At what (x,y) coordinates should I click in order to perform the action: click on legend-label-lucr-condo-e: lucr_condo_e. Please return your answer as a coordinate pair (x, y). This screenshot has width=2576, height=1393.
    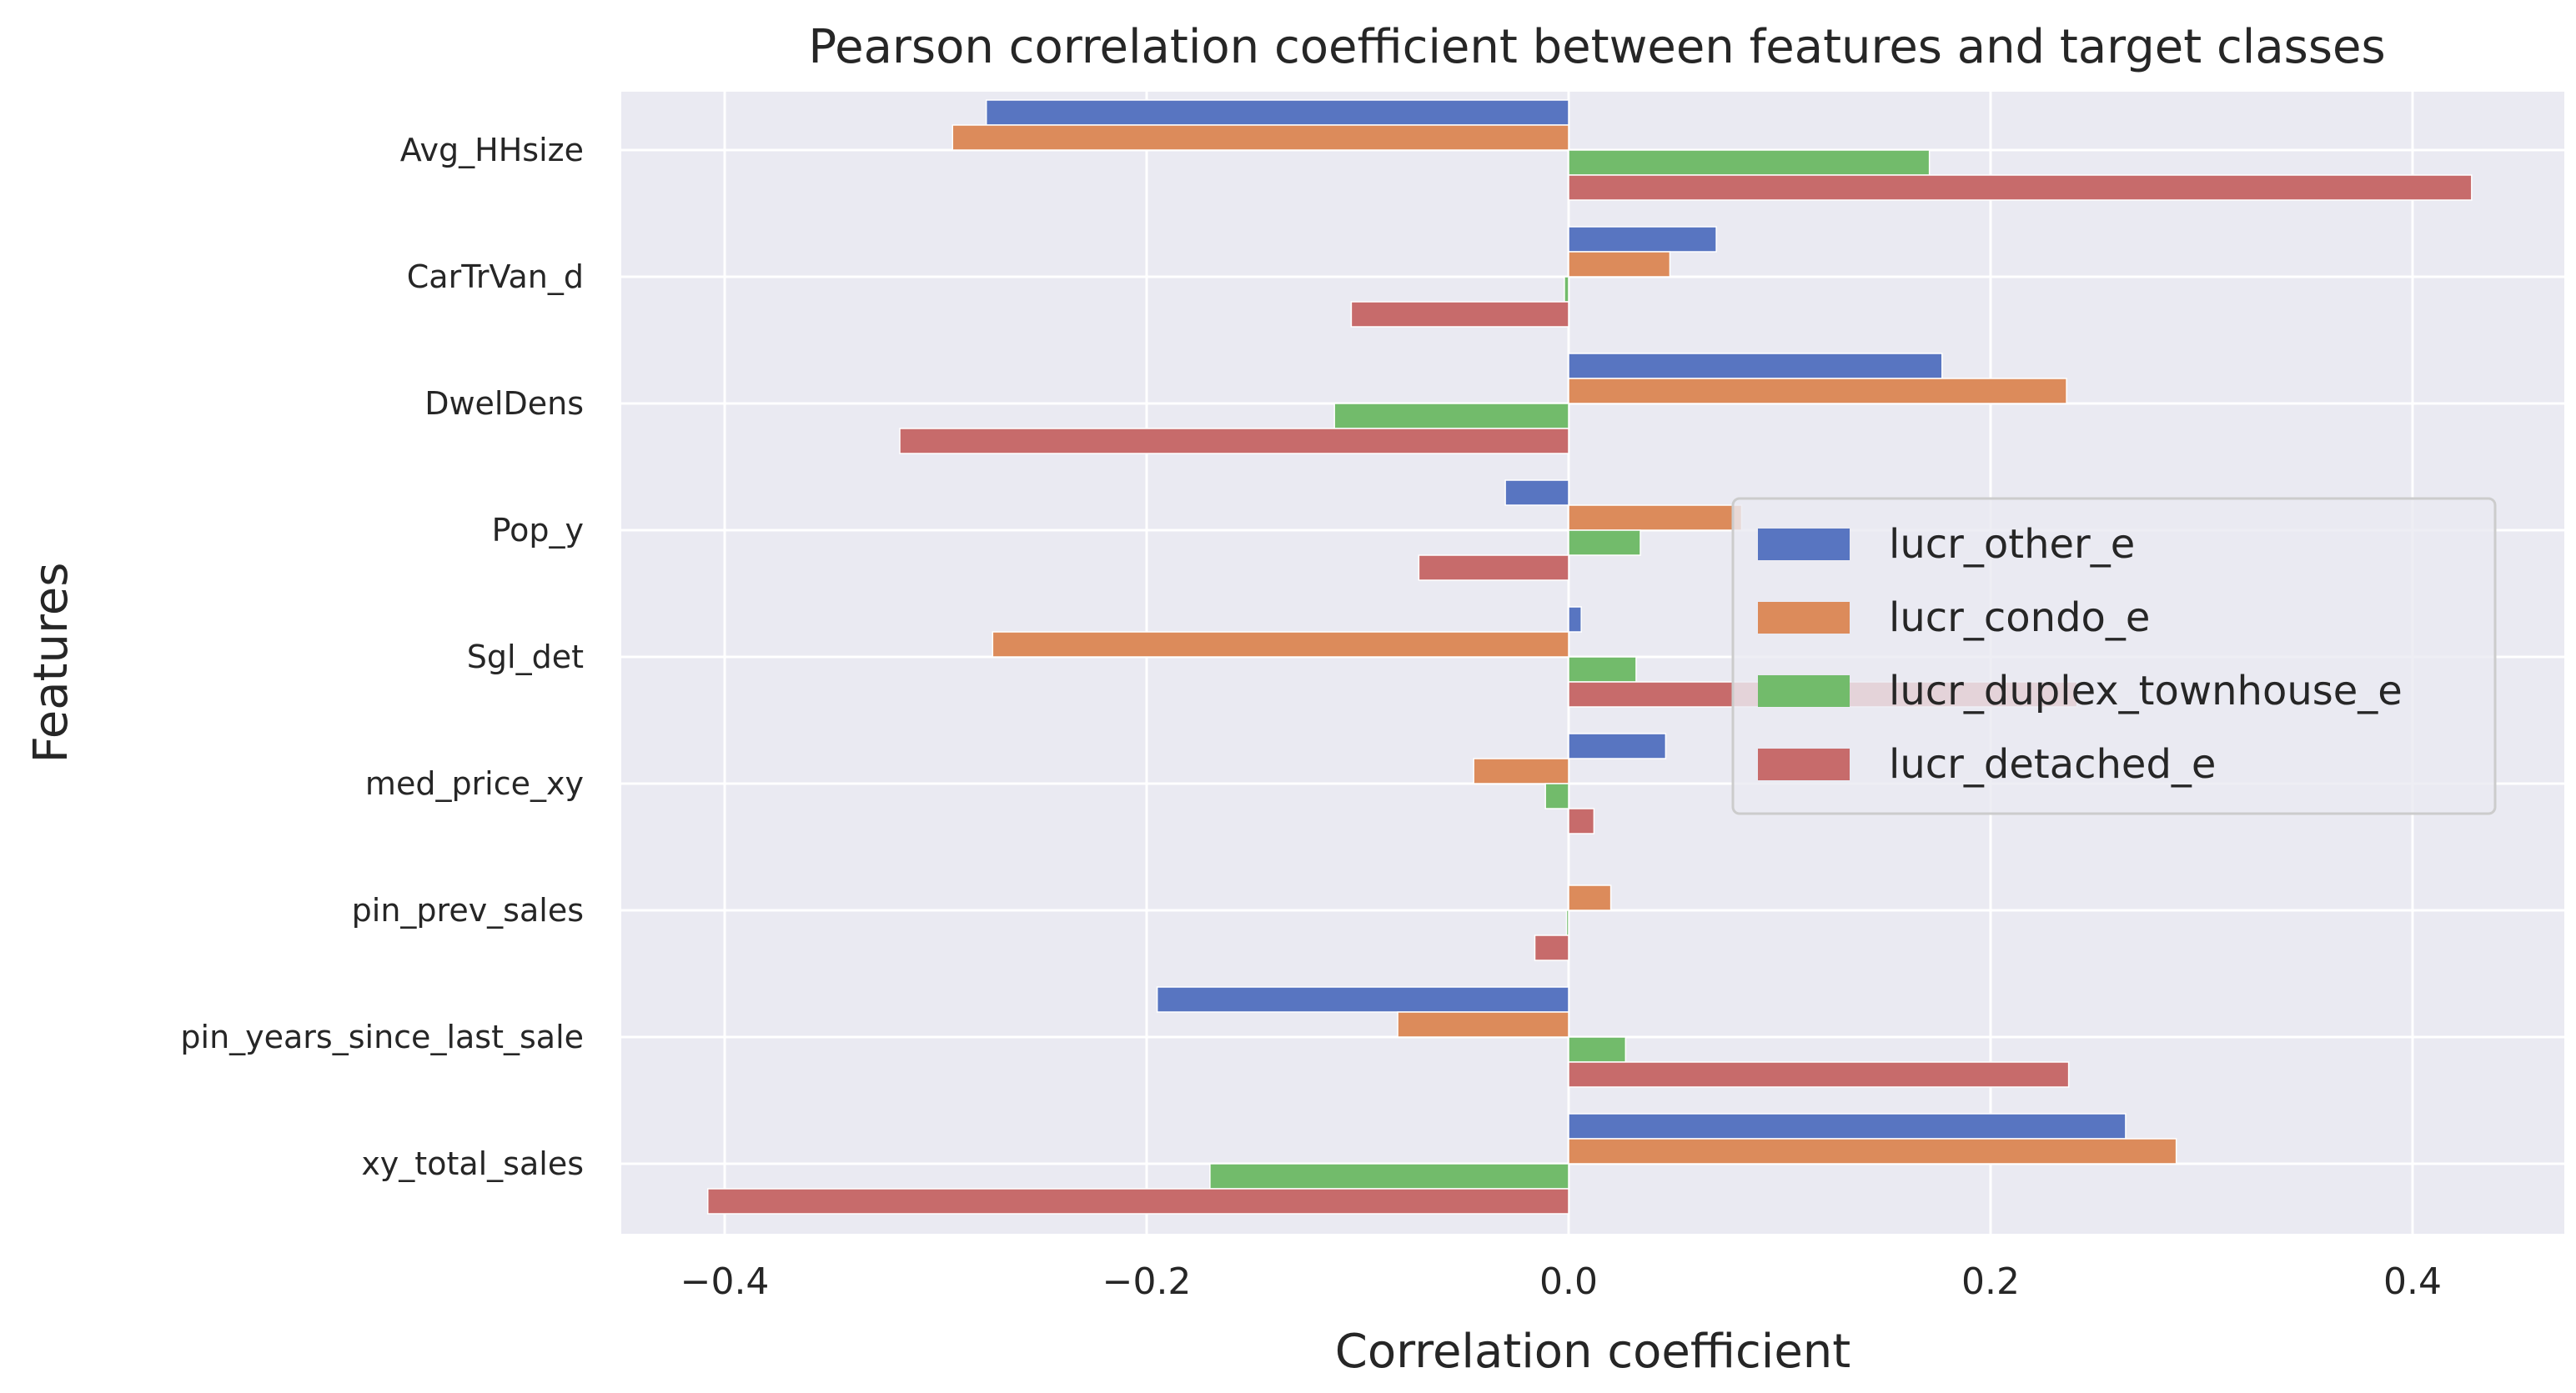
    Looking at the image, I should click on (2019, 617).